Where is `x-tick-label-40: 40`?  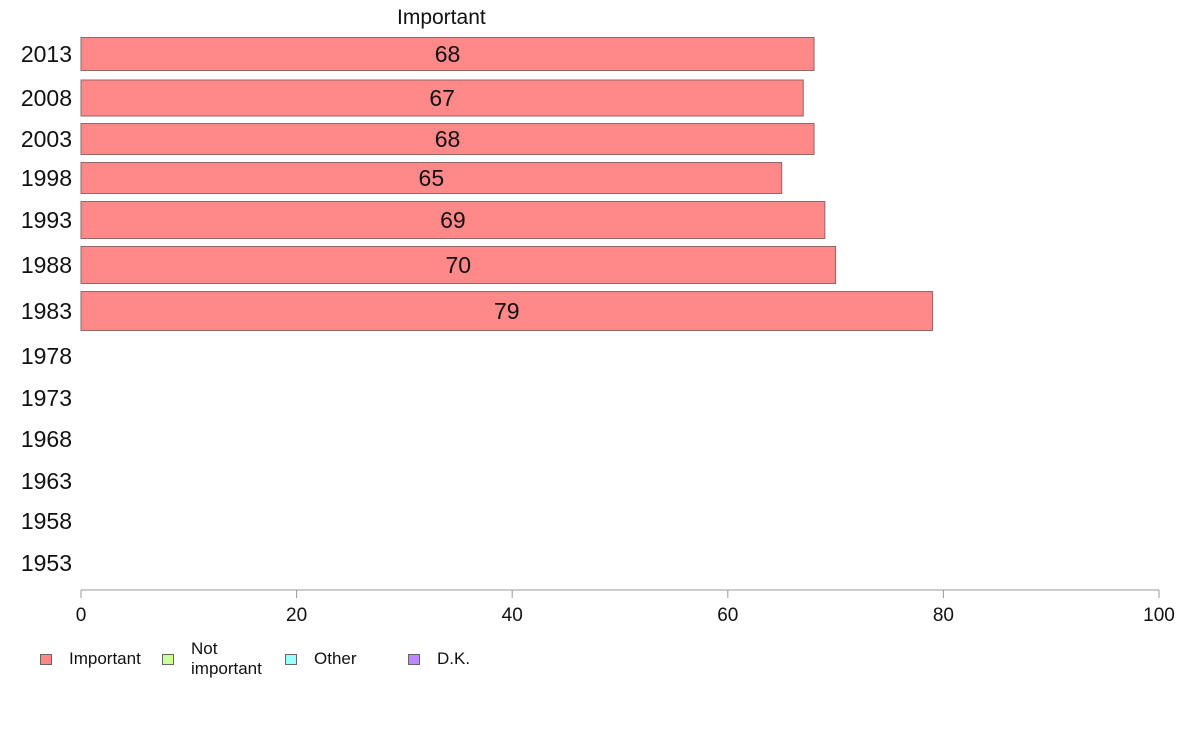
x-tick-label-40: 40 is located at coordinates (512, 615).